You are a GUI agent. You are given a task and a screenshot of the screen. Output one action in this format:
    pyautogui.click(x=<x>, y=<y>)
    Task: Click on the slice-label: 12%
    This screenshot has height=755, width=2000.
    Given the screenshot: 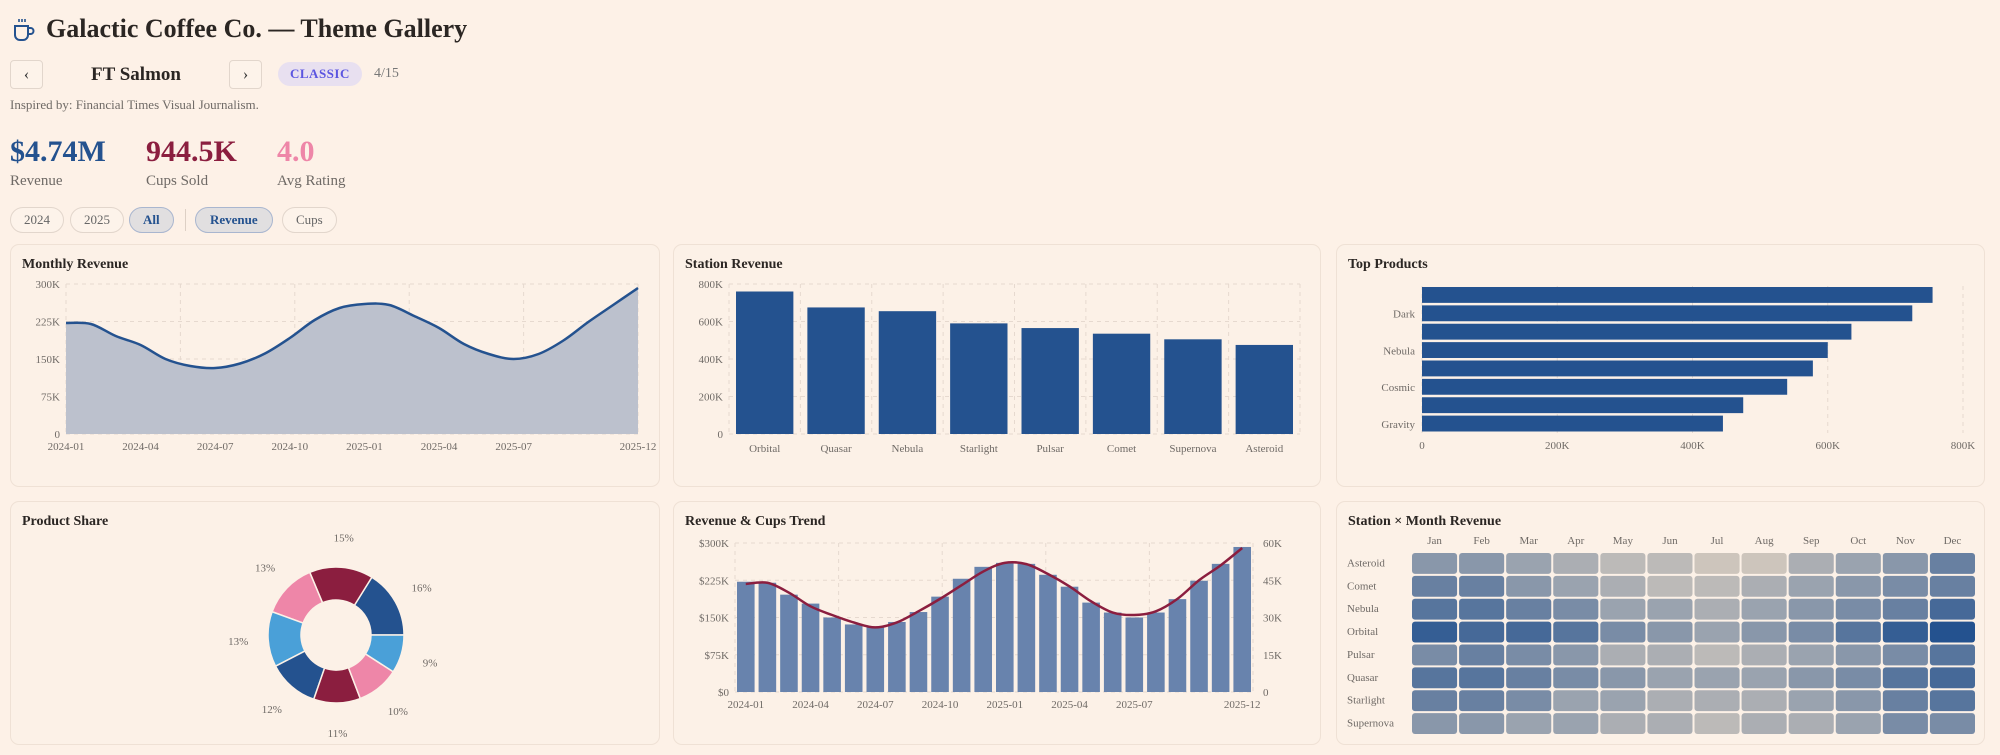 What is the action you would take?
    pyautogui.click(x=272, y=710)
    